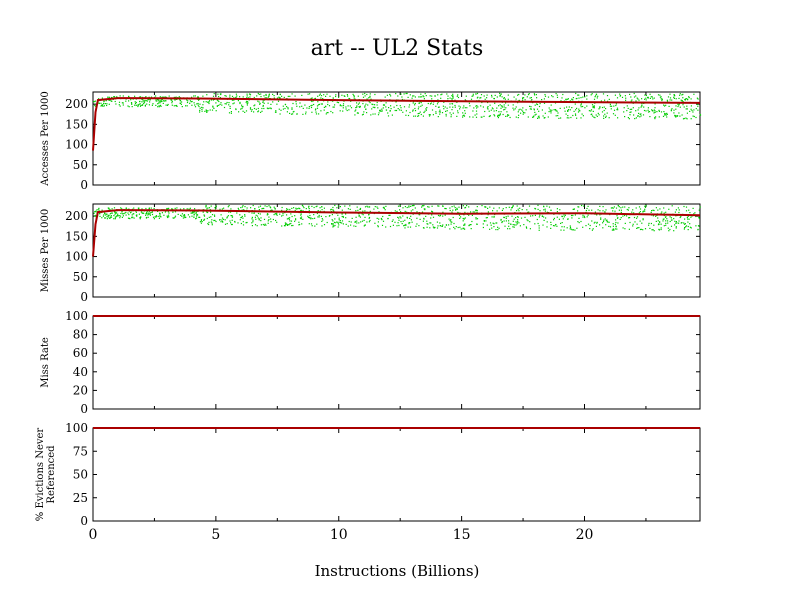 This screenshot has height=612, width=792. I want to click on x-tick-label: 0, so click(93, 535).